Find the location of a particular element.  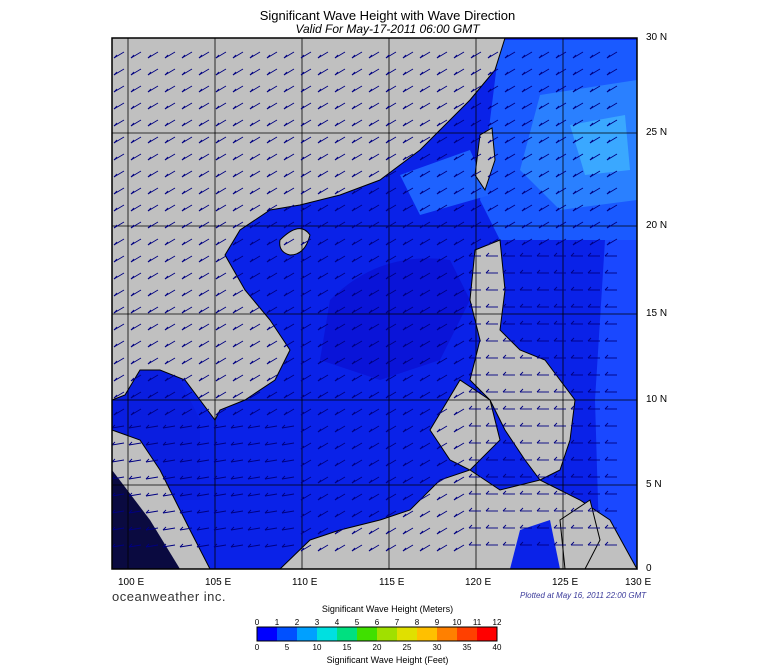

wave-zone-highest is located at coordinates (600, 145).